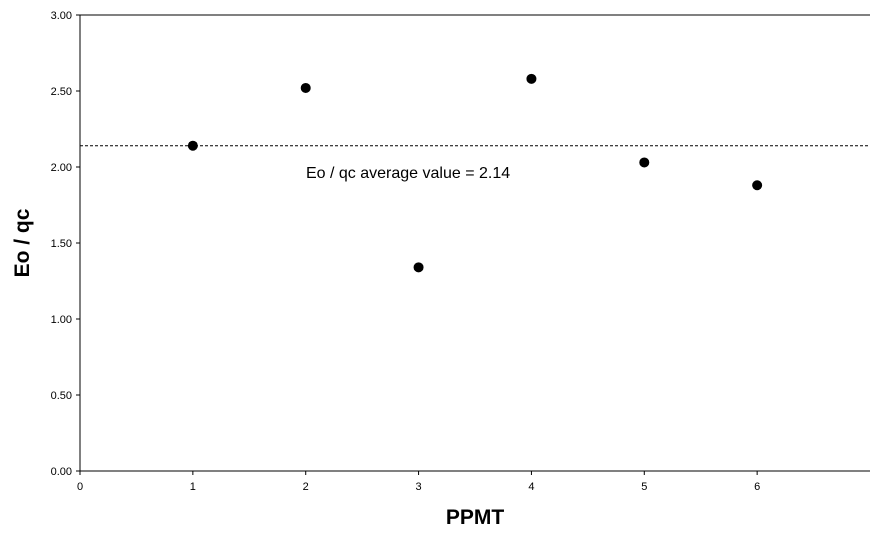  What do you see at coordinates (61, 396) in the screenshot?
I see `y-tick-label: 0.50` at bounding box center [61, 396].